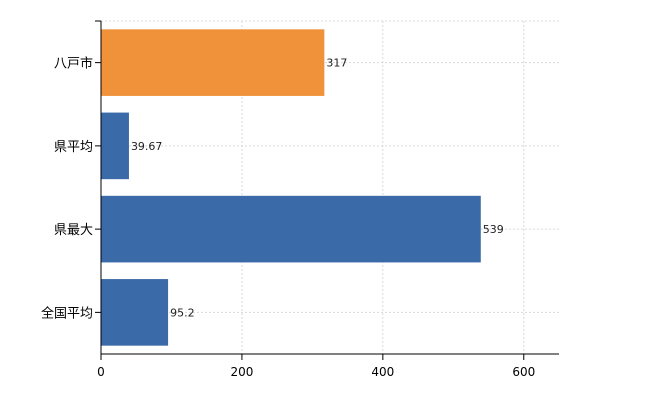 The width and height of the screenshot is (650, 400). What do you see at coordinates (101, 372) in the screenshot?
I see `x-tick-label-0: 0` at bounding box center [101, 372].